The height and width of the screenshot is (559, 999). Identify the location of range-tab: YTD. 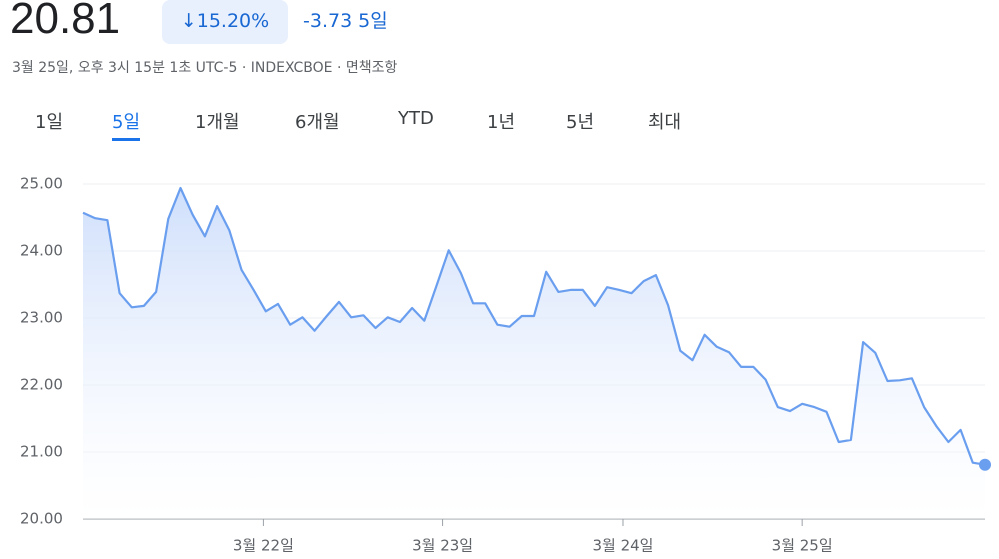
(416, 118).